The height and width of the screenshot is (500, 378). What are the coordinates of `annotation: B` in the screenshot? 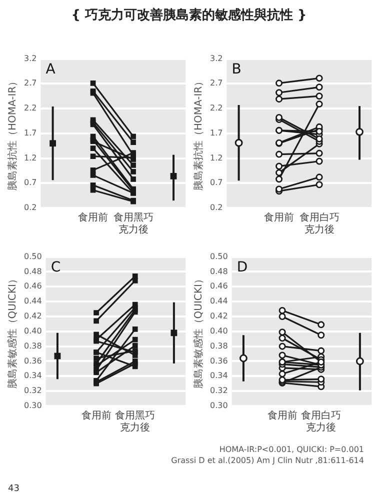 It's located at (237, 69).